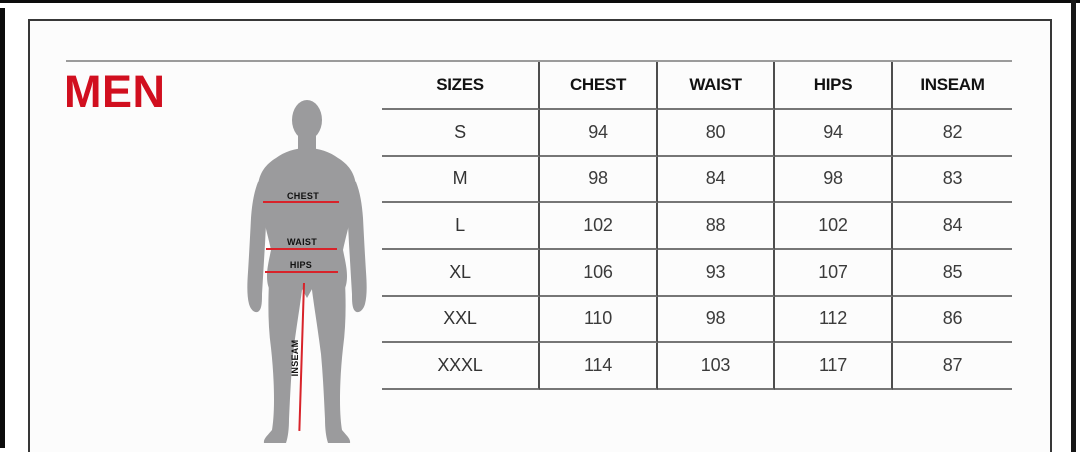 The width and height of the screenshot is (1080, 452). I want to click on inseam-value-cell: 84, so click(952, 226).